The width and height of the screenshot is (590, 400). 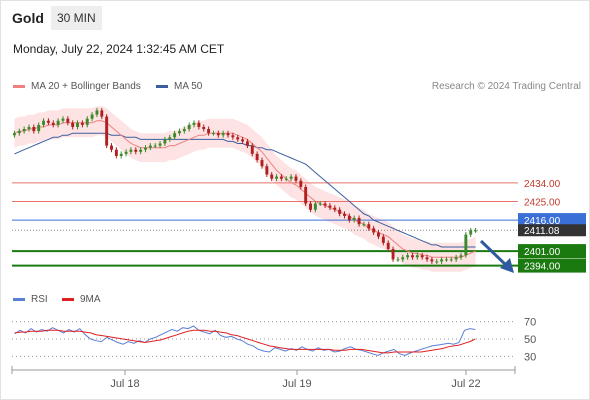 What do you see at coordinates (296, 384) in the screenshot?
I see `x-tick-label: Jul 19` at bounding box center [296, 384].